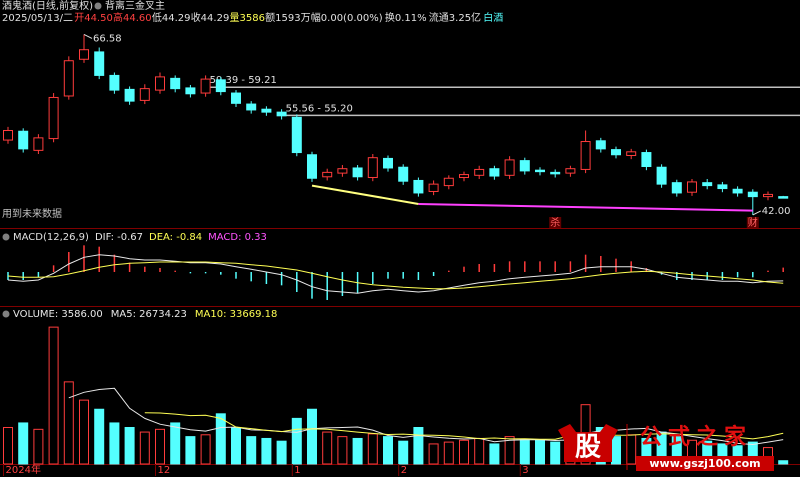 This screenshot has width=800, height=477. What do you see at coordinates (243, 80) in the screenshot?
I see `level-label: 59.39 - 59.21` at bounding box center [243, 80].